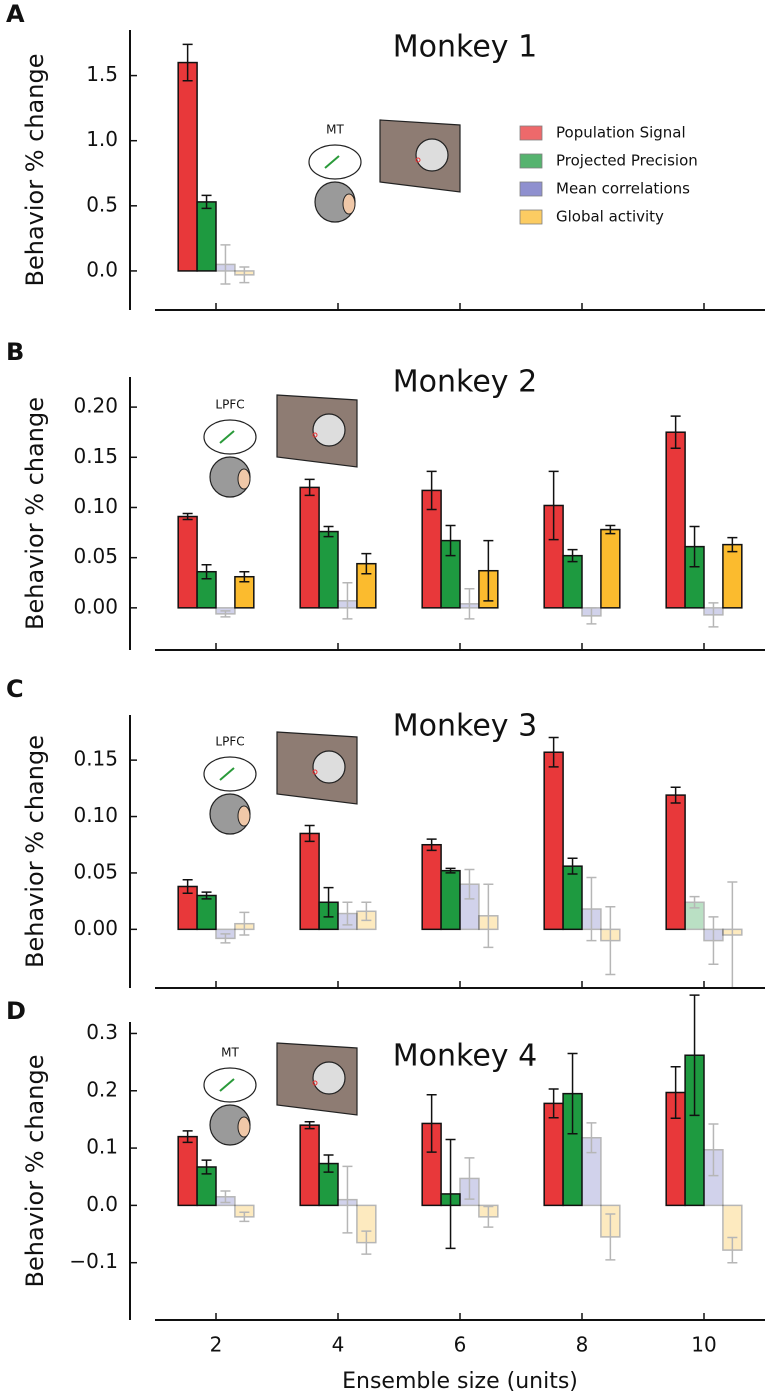 The height and width of the screenshot is (1396, 770). Describe the element at coordinates (229, 405) in the screenshot. I see `inset-label: LPFC` at that location.